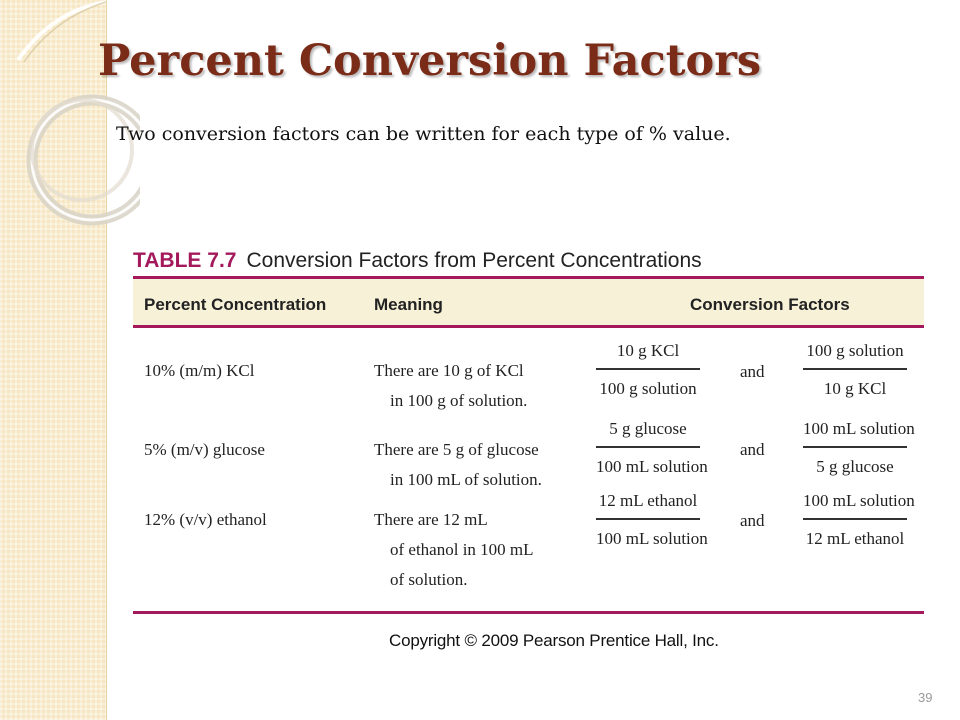  What do you see at coordinates (199, 370) in the screenshot?
I see `row-1-percent: 10% (m/m) KCl` at bounding box center [199, 370].